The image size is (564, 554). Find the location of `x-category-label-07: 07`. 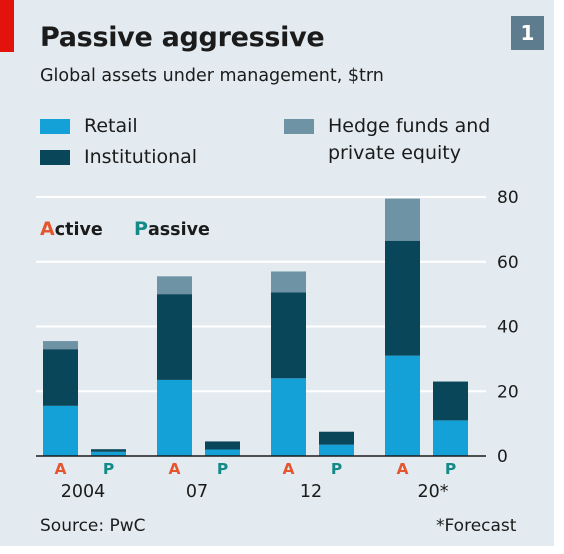

x-category-label-07: 07 is located at coordinates (197, 492).